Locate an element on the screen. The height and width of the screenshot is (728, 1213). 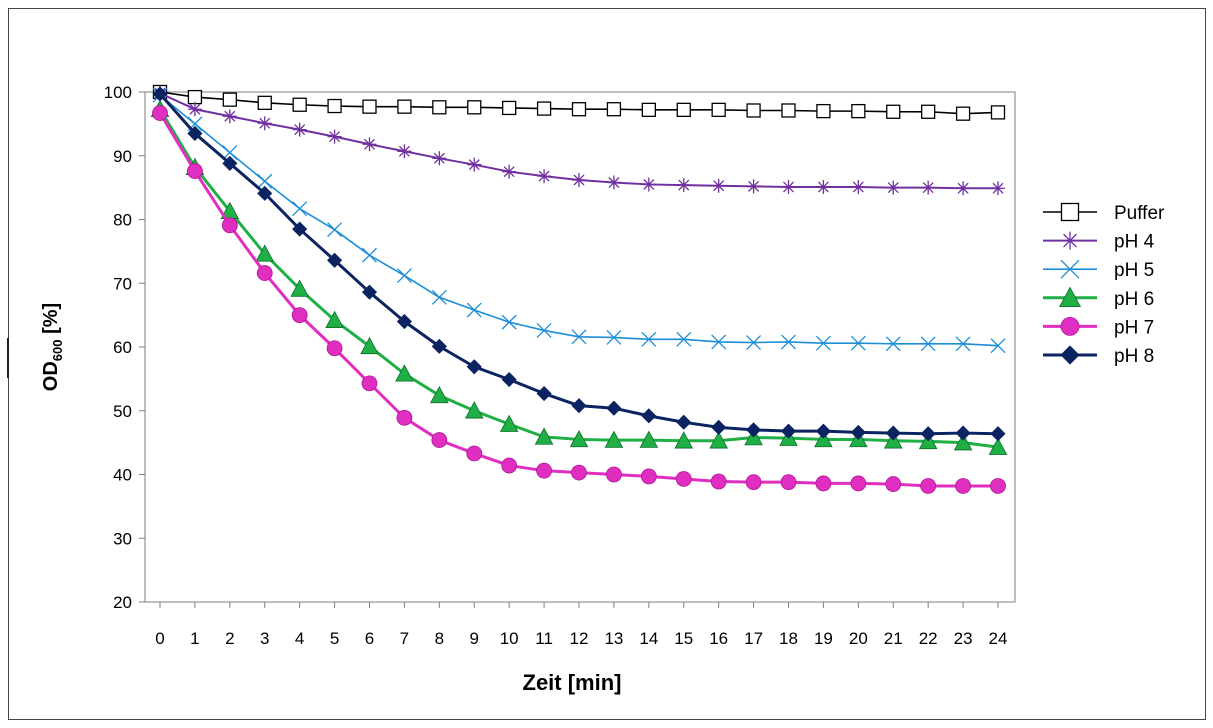
x-tick-label: 1 is located at coordinates (194, 638).